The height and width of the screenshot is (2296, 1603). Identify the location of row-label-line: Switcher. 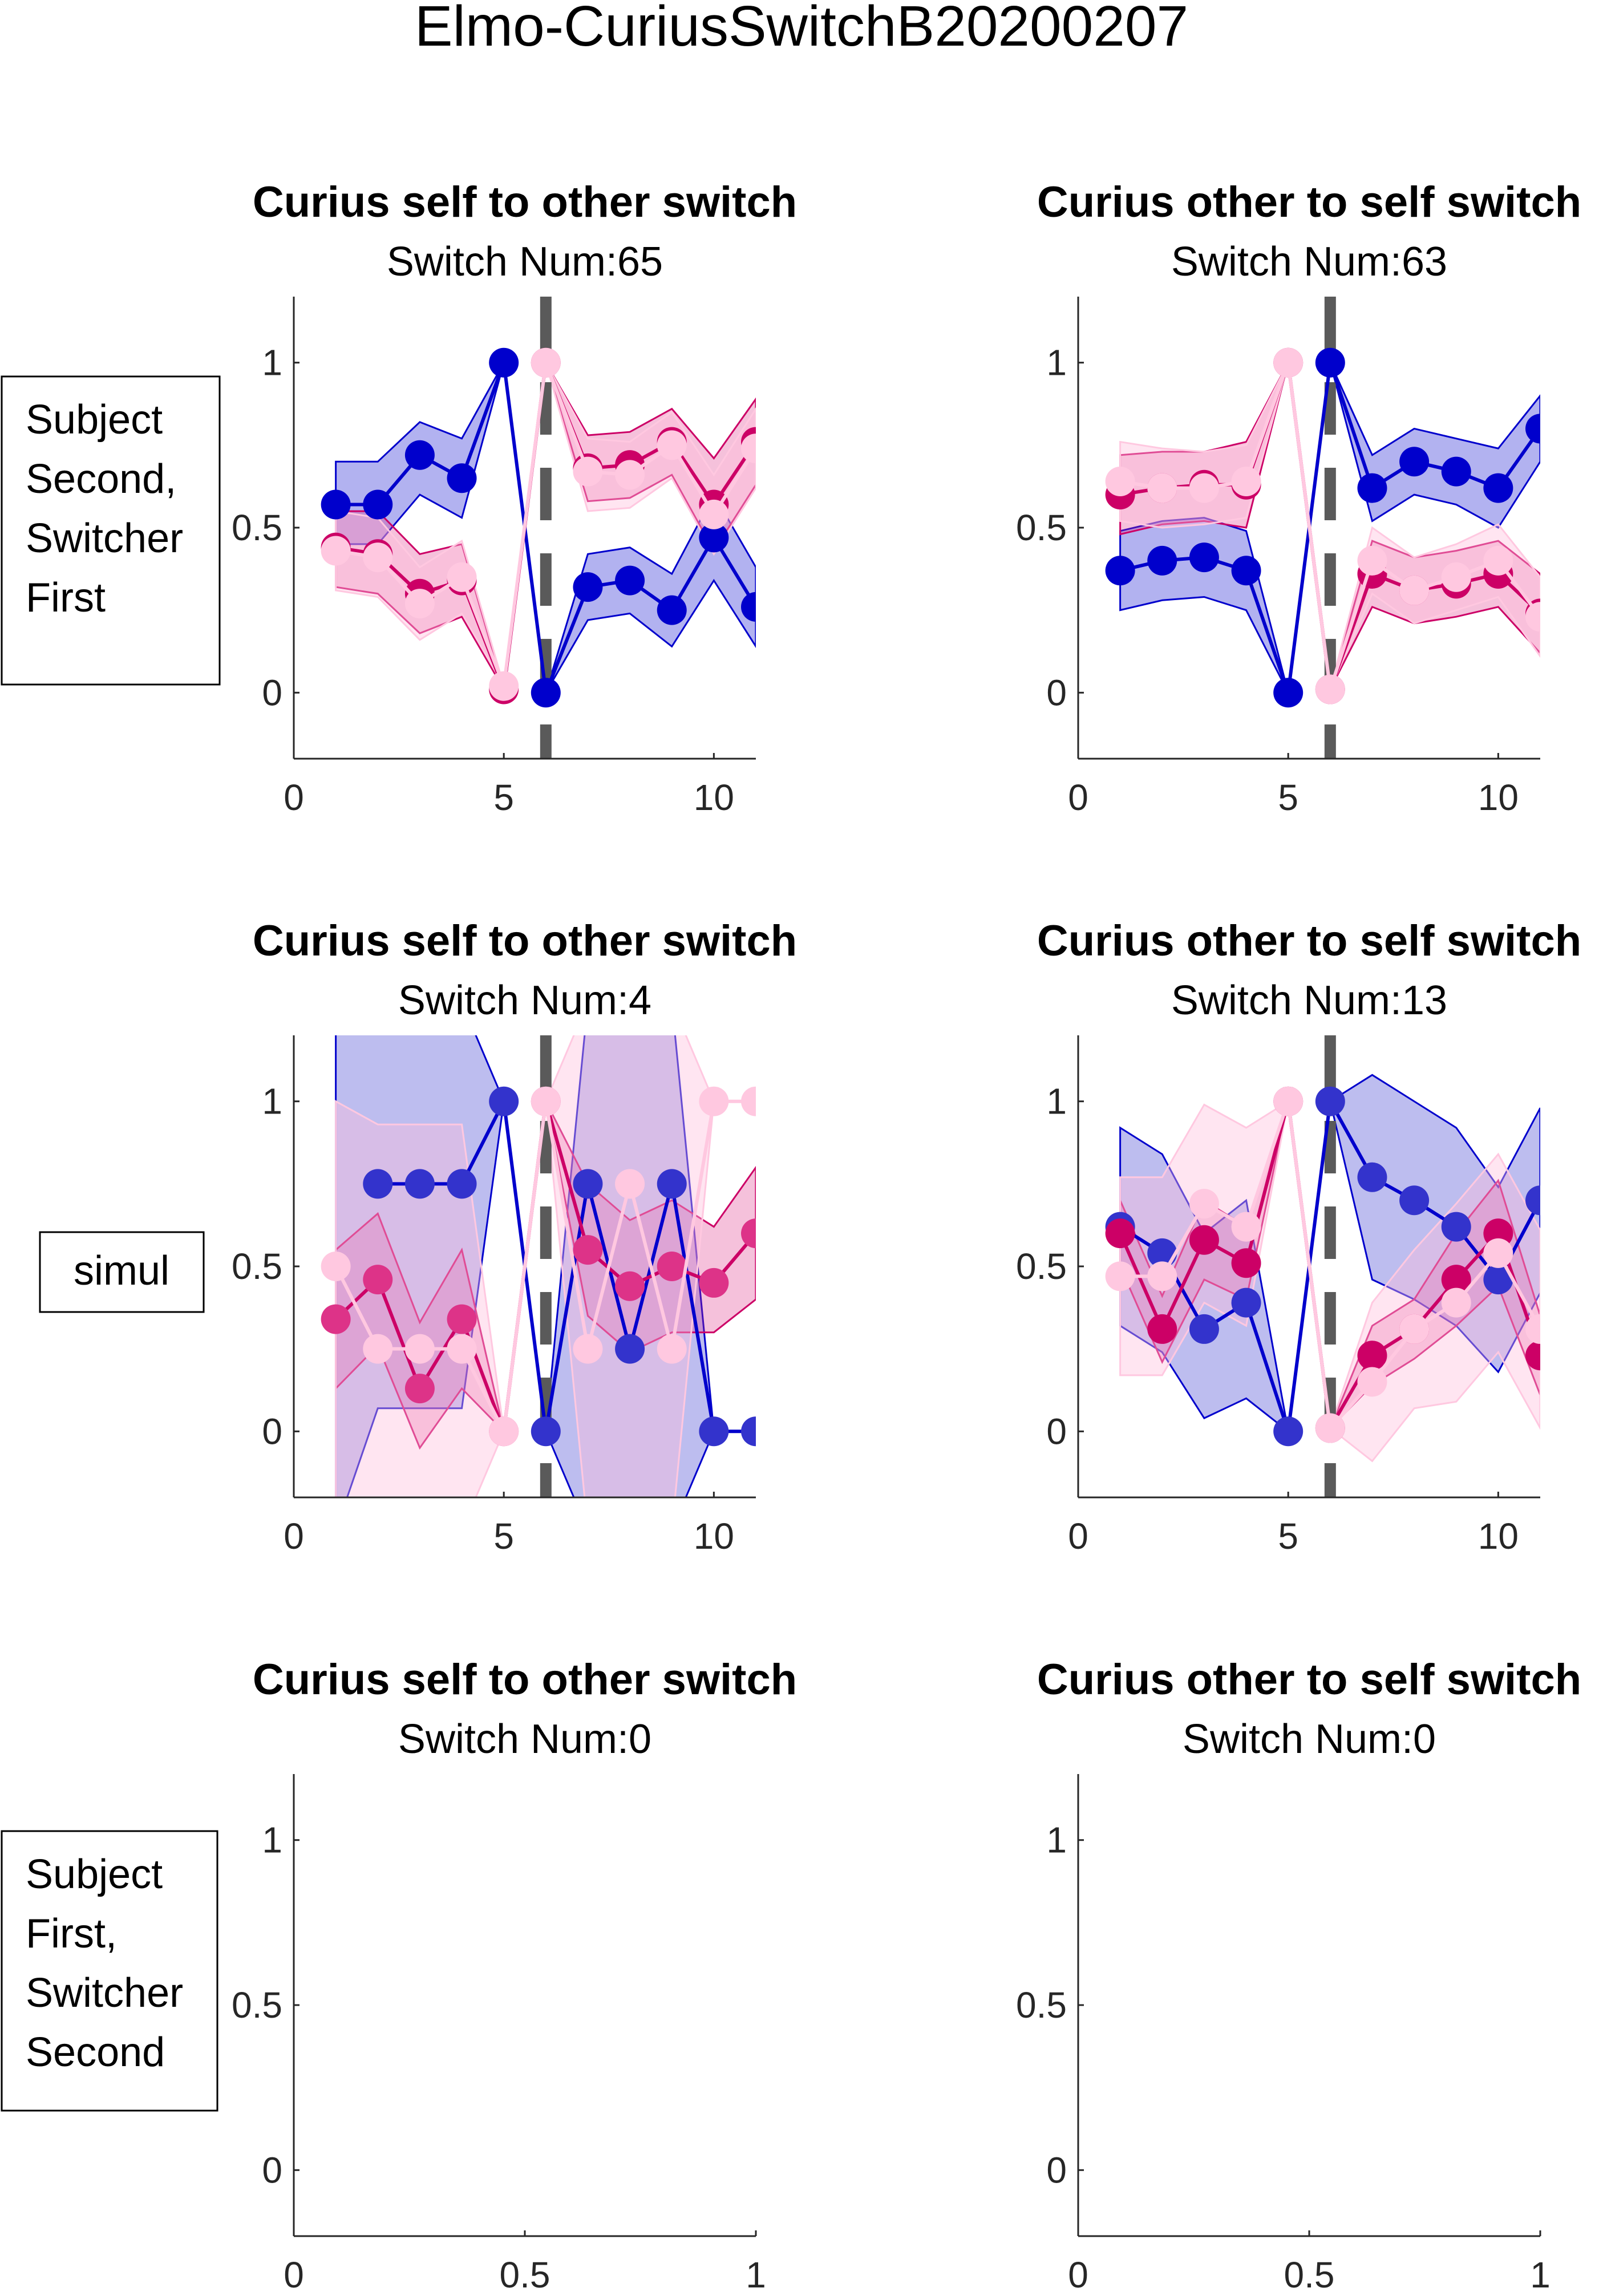
(104, 1993).